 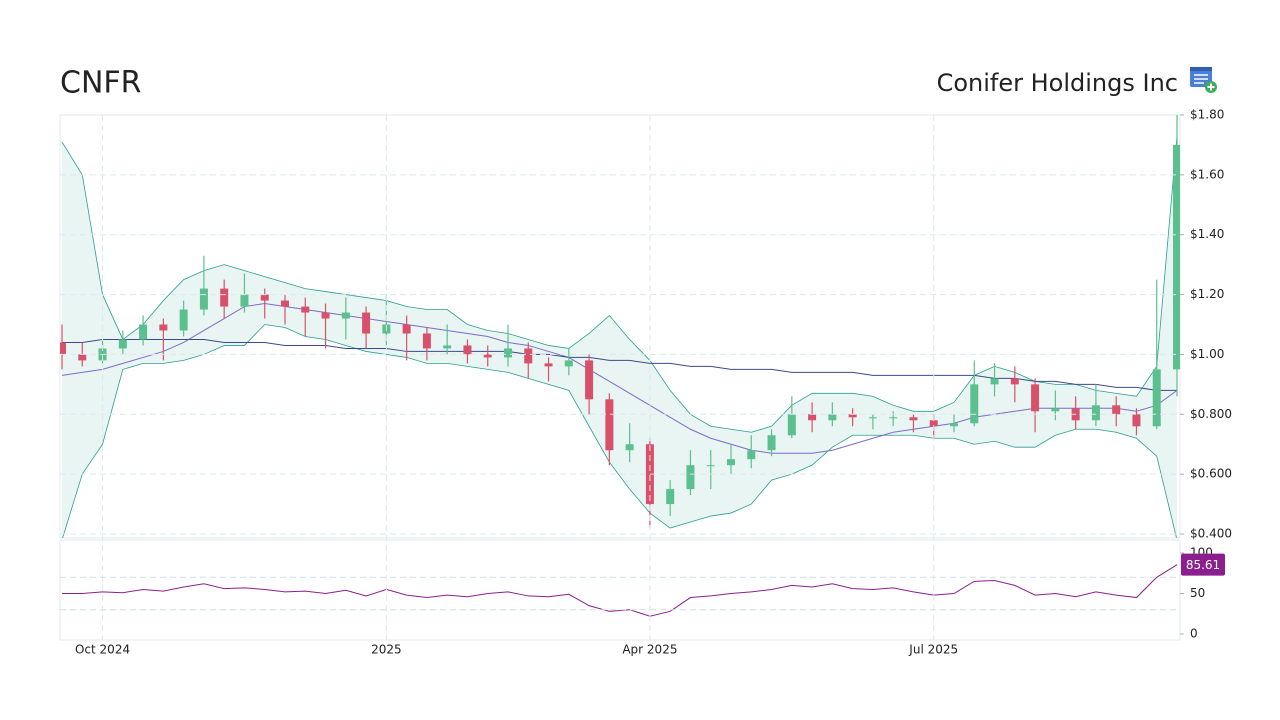 I want to click on watchlist-icon, so click(x=1203, y=80).